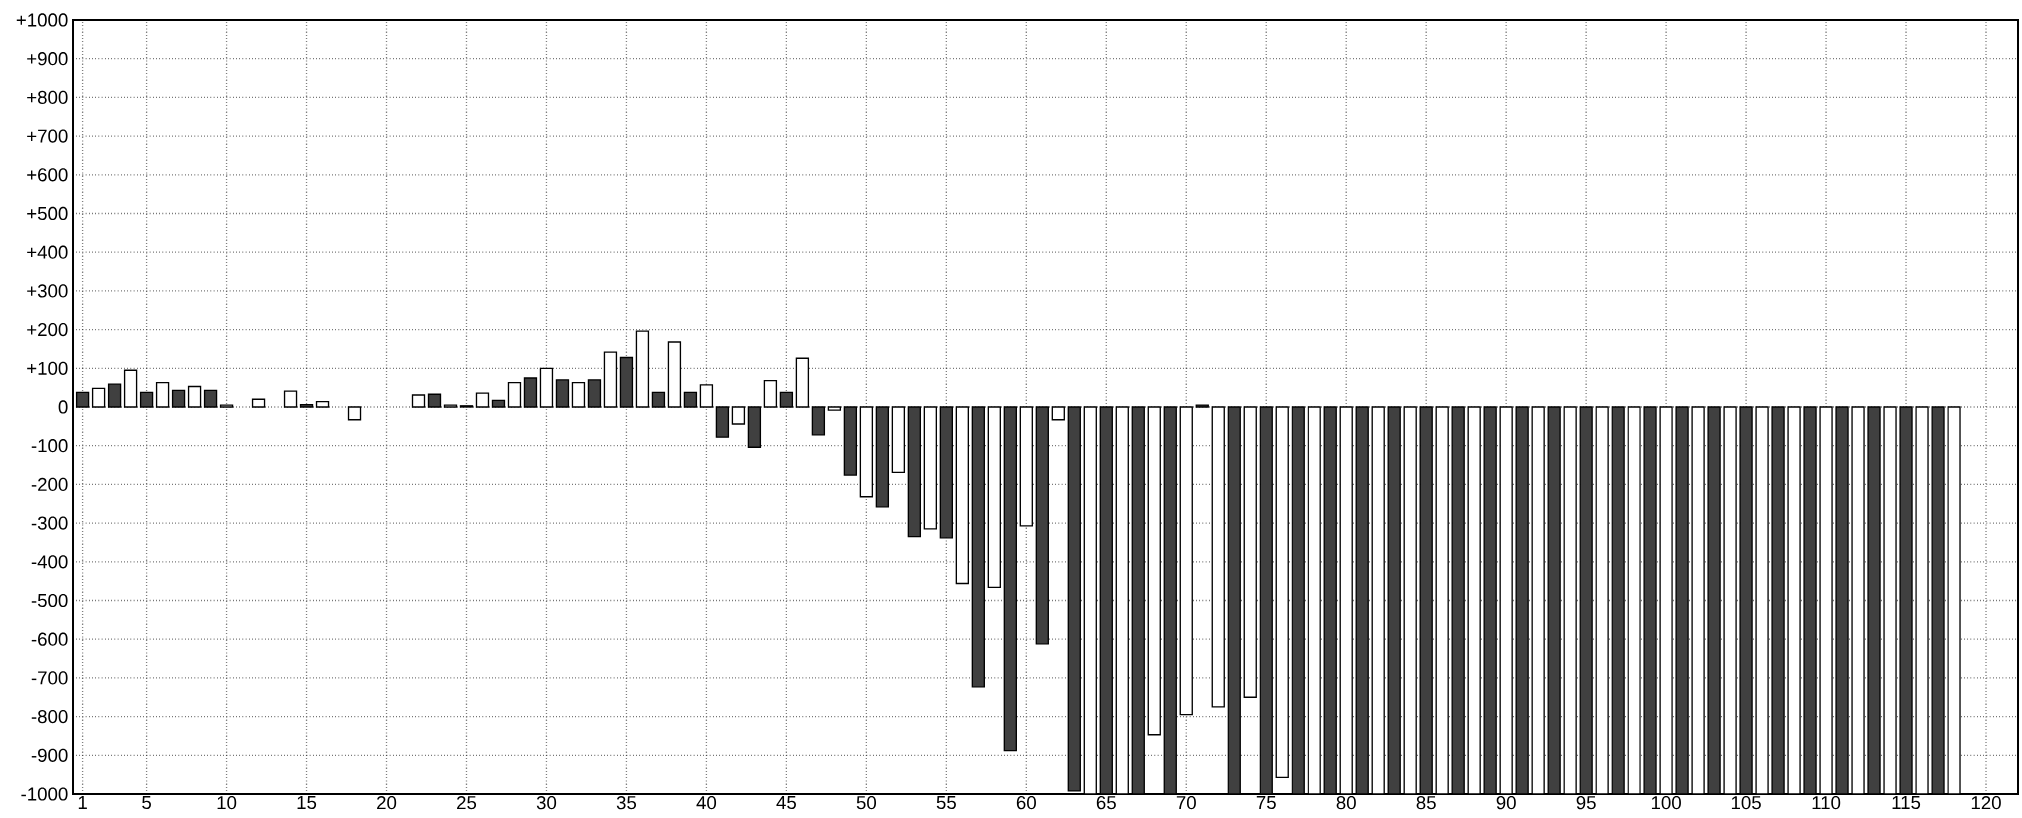  What do you see at coordinates (866, 803) in the screenshot?
I see `x-tick-label: 50` at bounding box center [866, 803].